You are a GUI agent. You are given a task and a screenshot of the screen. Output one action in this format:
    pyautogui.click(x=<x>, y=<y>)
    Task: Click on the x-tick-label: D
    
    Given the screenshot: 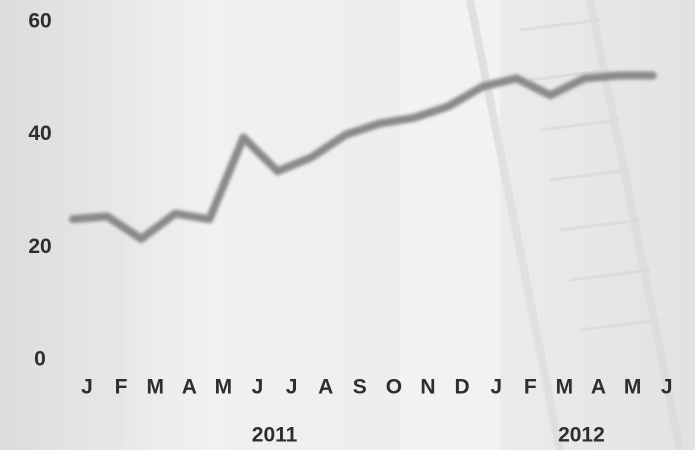 What is the action you would take?
    pyautogui.click(x=462, y=387)
    